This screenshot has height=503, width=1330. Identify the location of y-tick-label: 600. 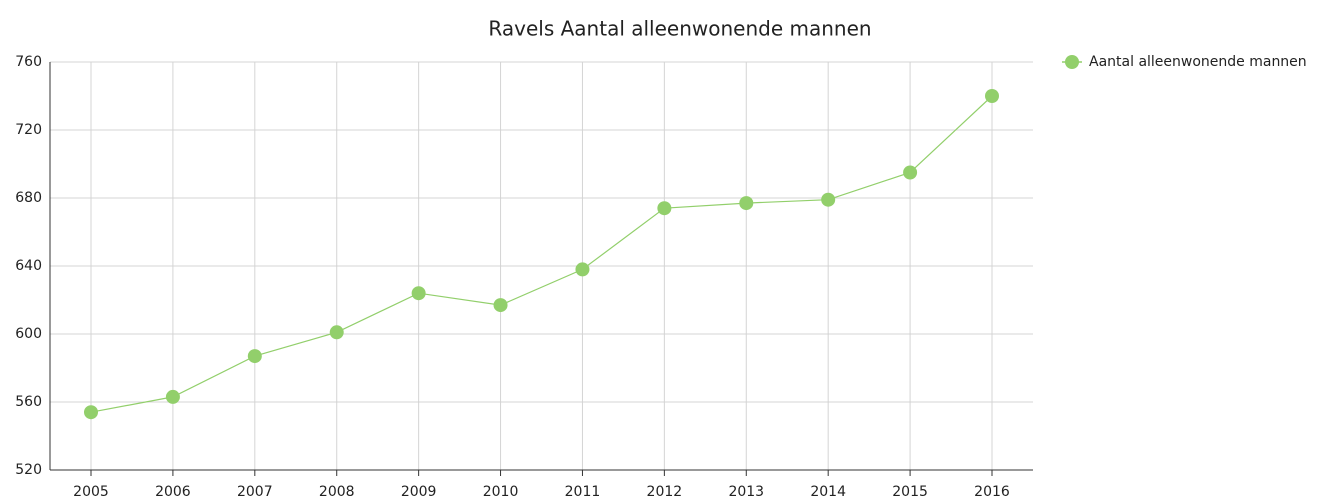
(28, 334).